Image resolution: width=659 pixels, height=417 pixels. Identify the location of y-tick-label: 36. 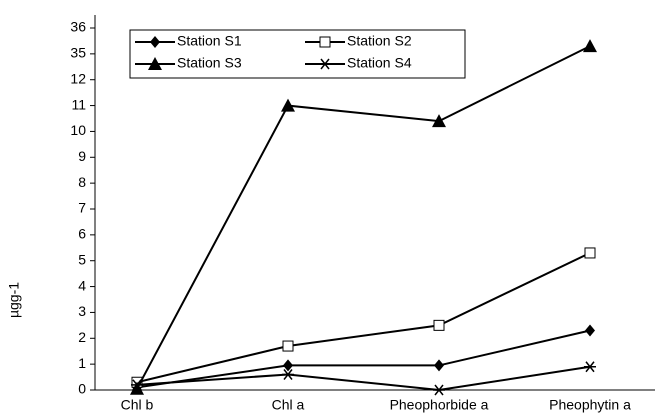
(78, 27).